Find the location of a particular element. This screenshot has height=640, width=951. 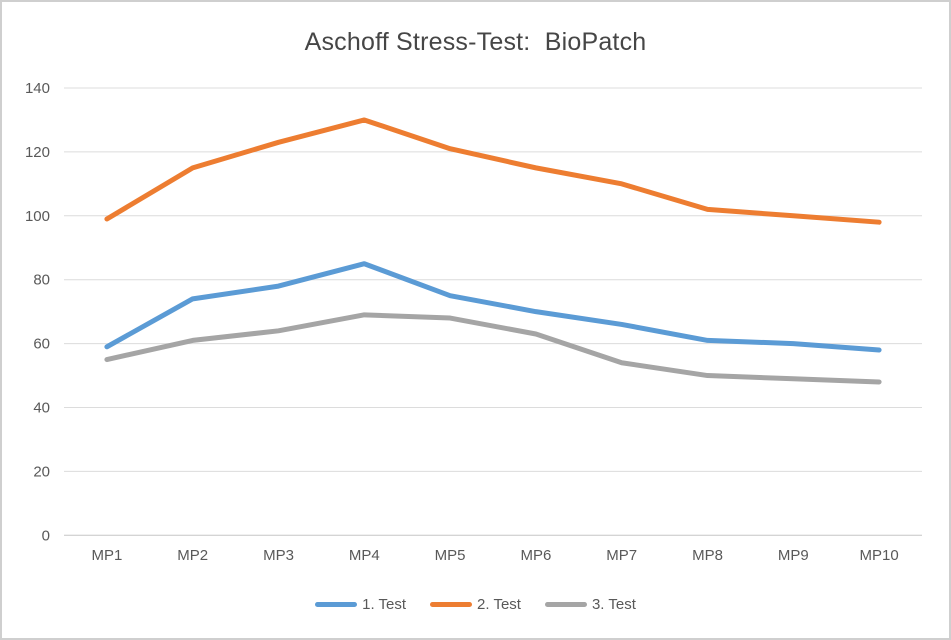

y-tick-label: 100 is located at coordinates (37, 216).